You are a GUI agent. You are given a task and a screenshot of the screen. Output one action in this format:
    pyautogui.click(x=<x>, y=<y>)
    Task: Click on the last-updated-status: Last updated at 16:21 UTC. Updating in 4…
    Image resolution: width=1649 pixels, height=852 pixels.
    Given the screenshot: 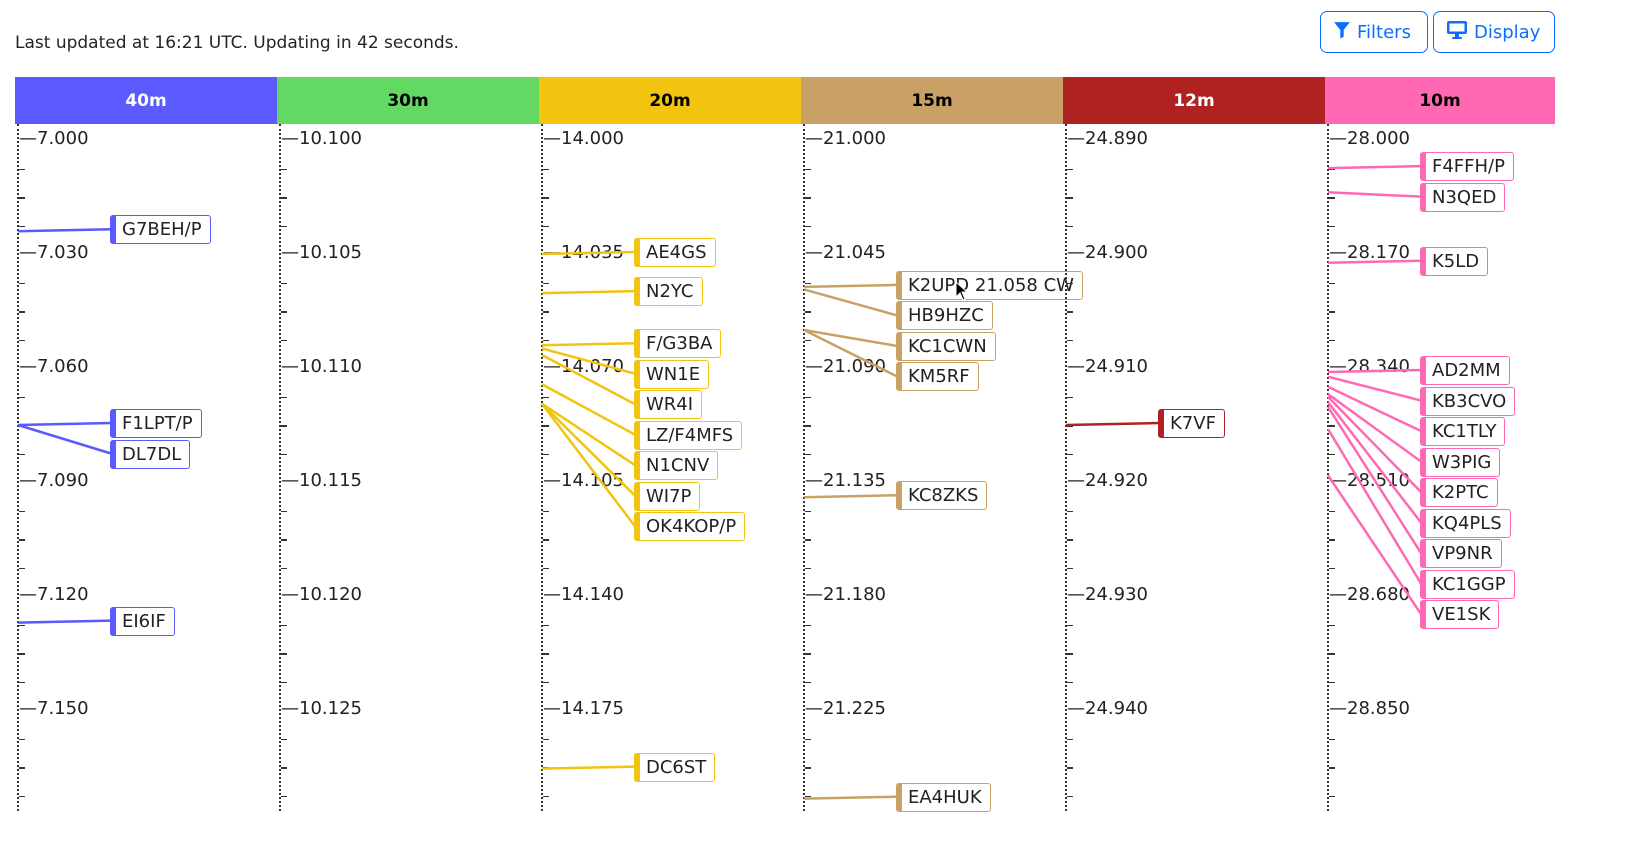 What is the action you would take?
    pyautogui.click(x=237, y=43)
    